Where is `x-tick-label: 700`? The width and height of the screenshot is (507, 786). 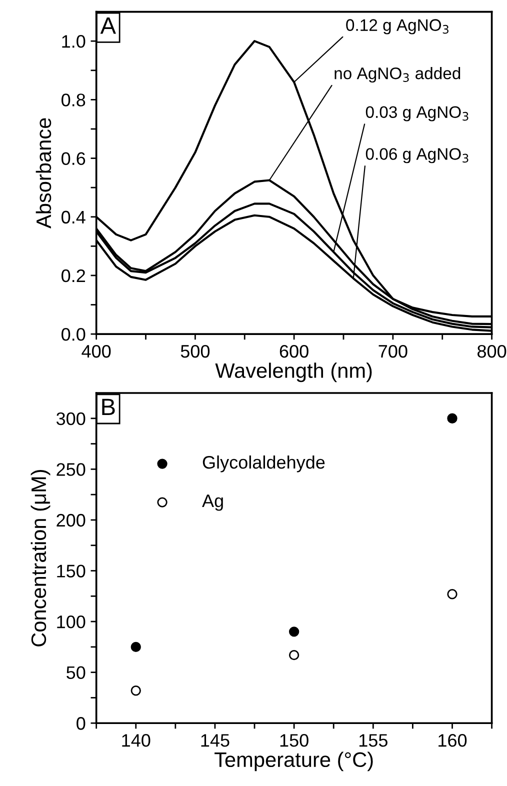
x-tick-label: 700 is located at coordinates (393, 351).